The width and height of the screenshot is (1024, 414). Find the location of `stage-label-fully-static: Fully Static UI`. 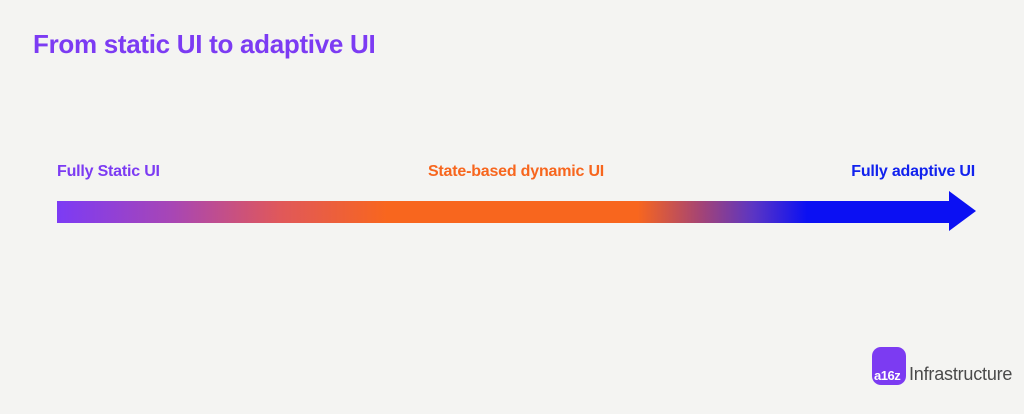

stage-label-fully-static: Fully Static UI is located at coordinates (108, 171).